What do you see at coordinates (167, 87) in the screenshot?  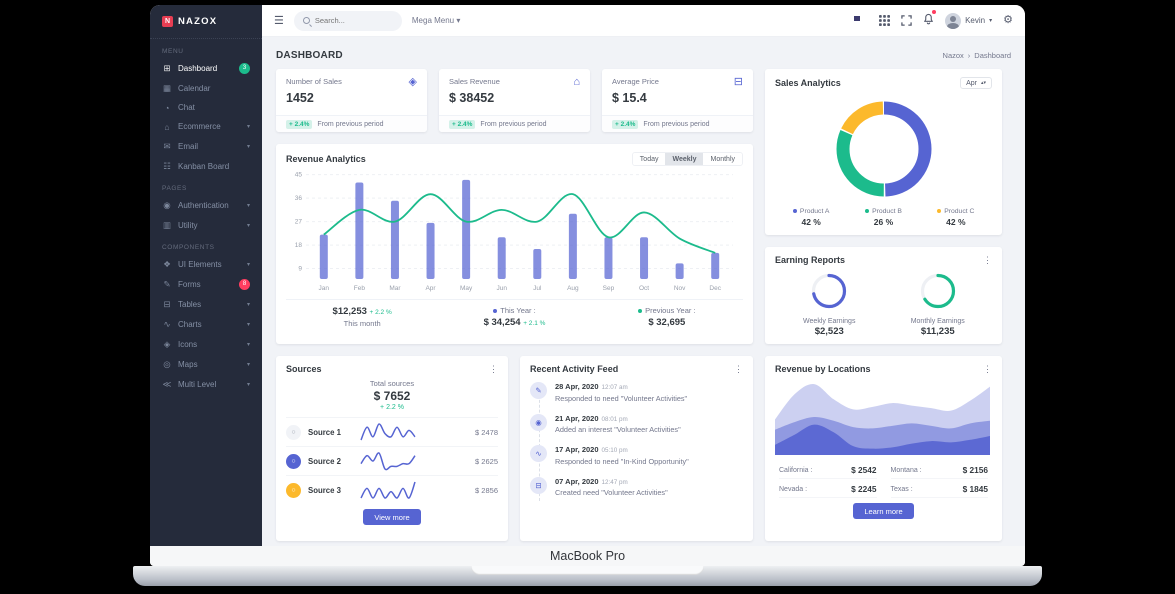 I see `calendar-icon: ▦` at bounding box center [167, 87].